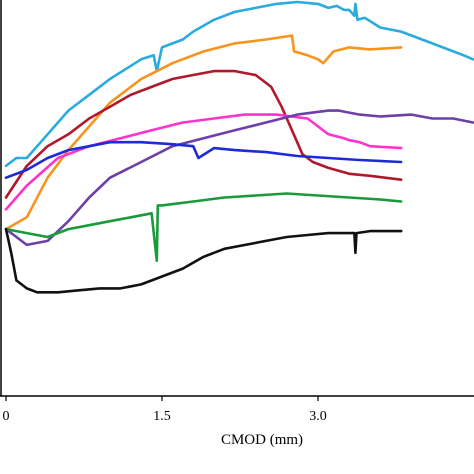 This screenshot has width=474, height=474. I want to click on x-tick-label: 1.5, so click(162, 416).